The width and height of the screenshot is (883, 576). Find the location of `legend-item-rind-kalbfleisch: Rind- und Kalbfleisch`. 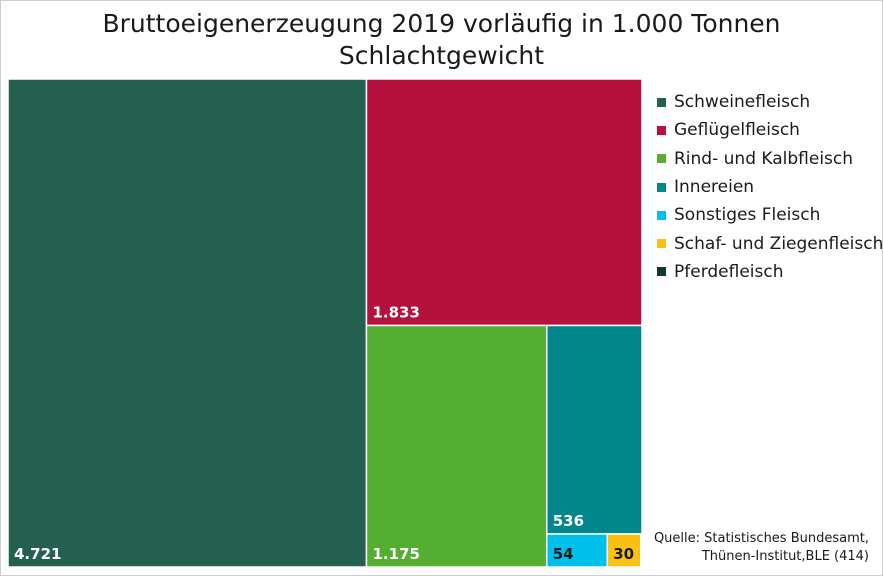

legend-item-rind-kalbfleisch: Rind- und Kalbfleisch is located at coordinates (770, 159).